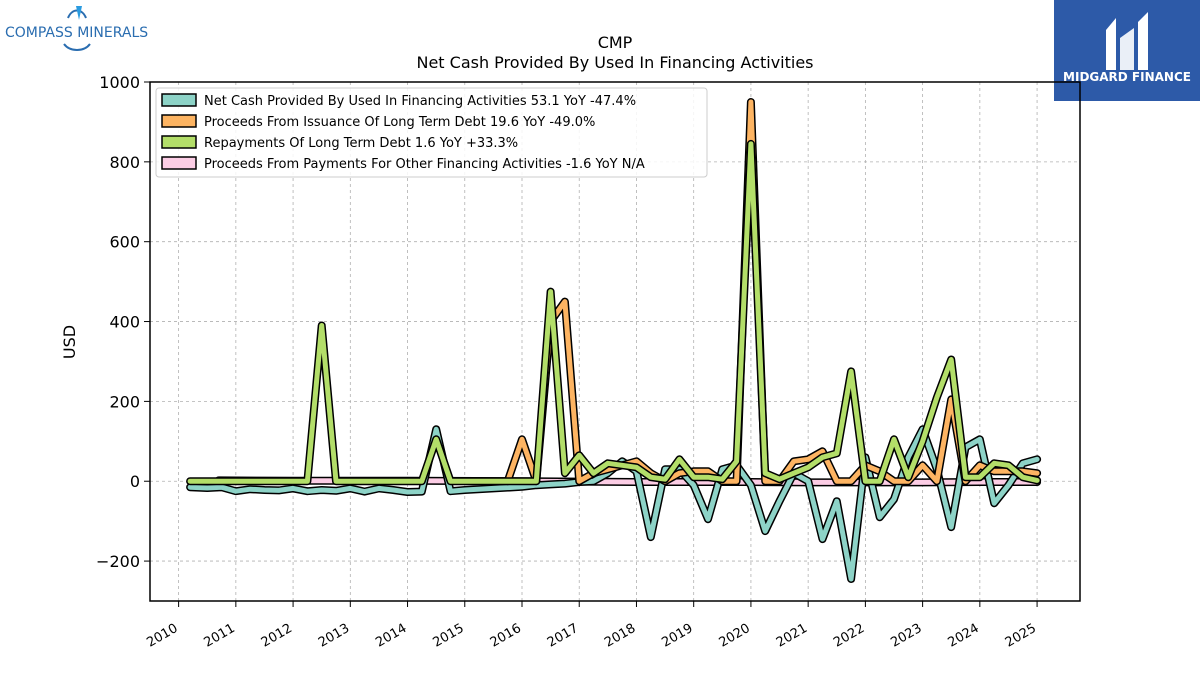 The image size is (1200, 675). I want to click on compass-logo-icon, so click(77, 28).